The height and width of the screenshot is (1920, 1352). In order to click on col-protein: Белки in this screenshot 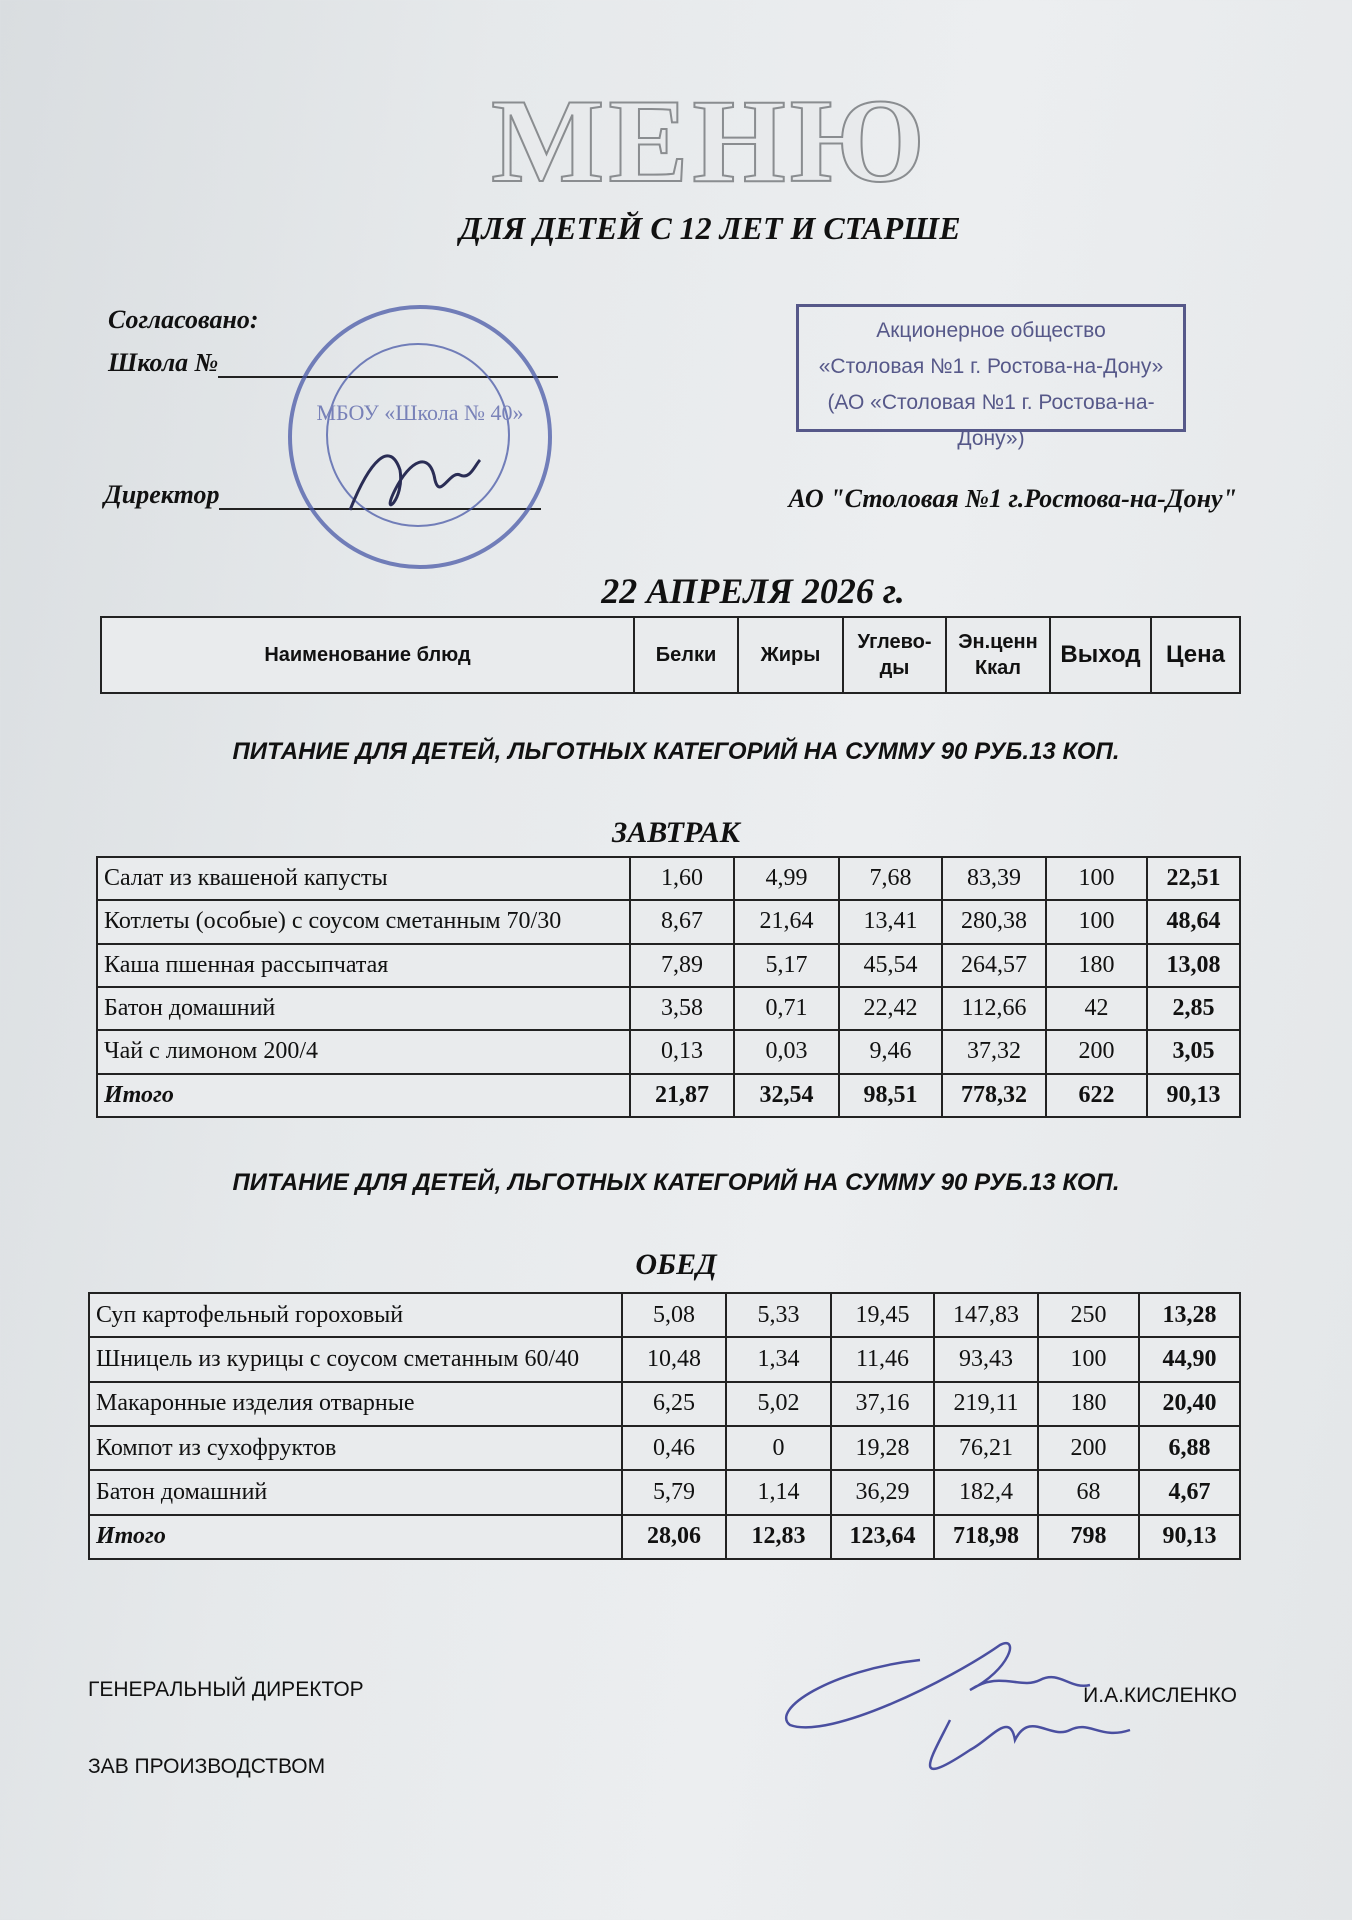, I will do `click(686, 655)`.